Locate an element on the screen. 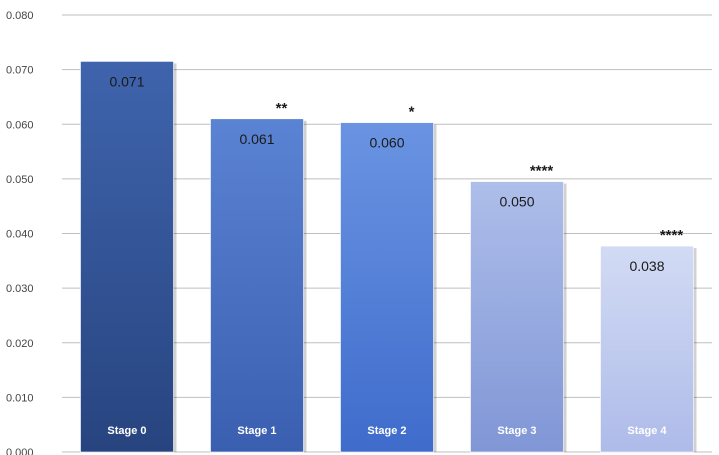 The height and width of the screenshot is (455, 719). data-label: 0.050 is located at coordinates (516, 202).